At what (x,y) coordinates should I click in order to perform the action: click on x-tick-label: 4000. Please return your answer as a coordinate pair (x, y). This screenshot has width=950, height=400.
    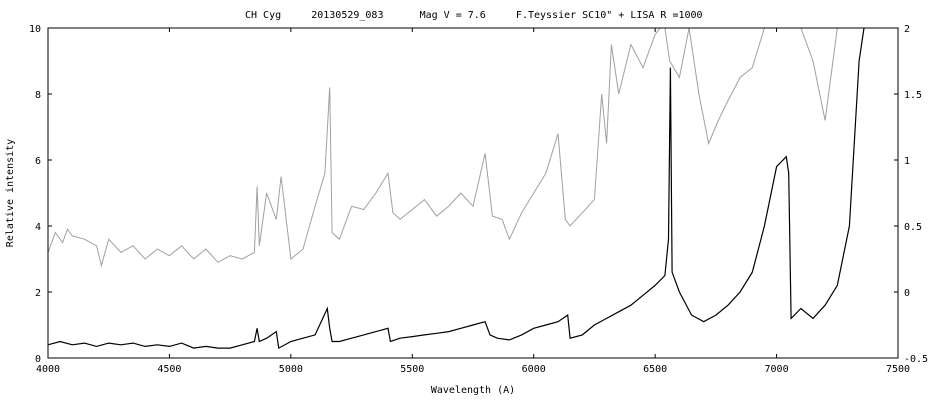
    Looking at the image, I should click on (48, 369).